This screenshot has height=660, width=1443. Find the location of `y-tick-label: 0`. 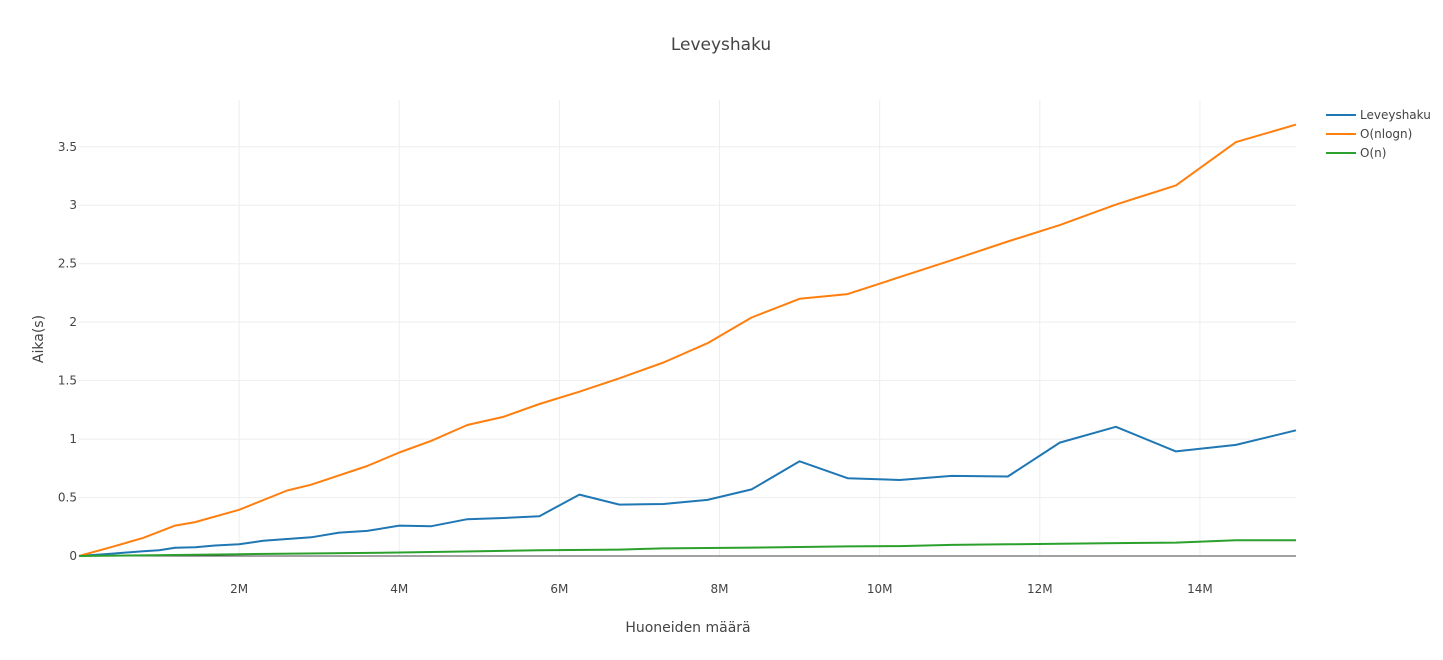

y-tick-label: 0 is located at coordinates (73, 556).